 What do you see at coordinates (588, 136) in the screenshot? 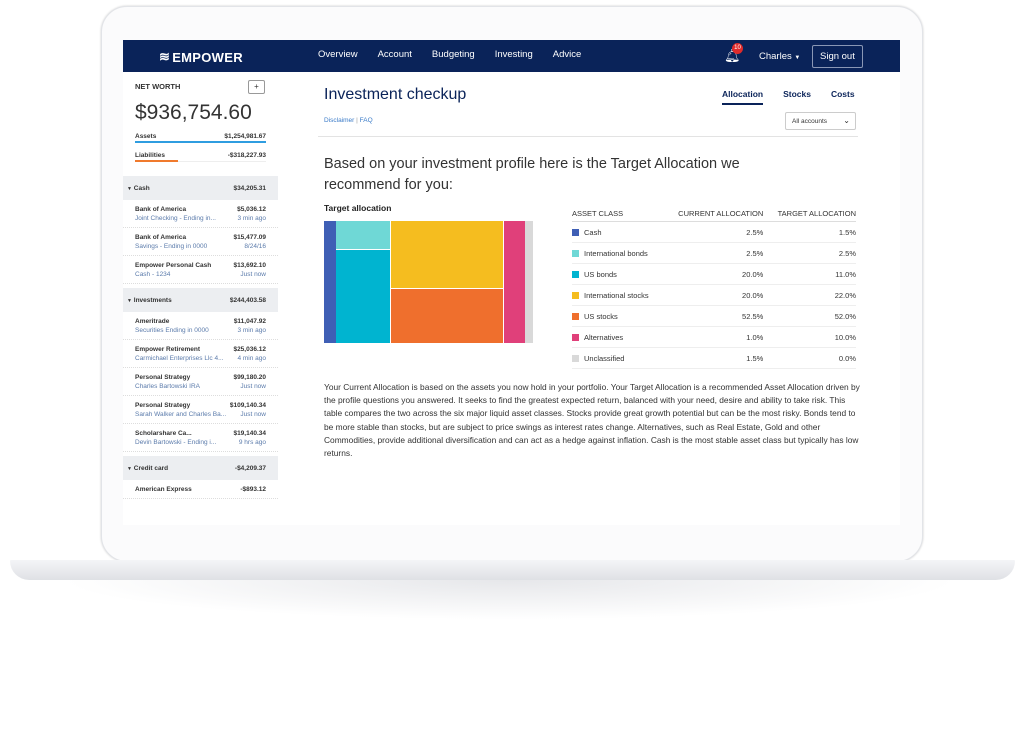
I see `divider` at bounding box center [588, 136].